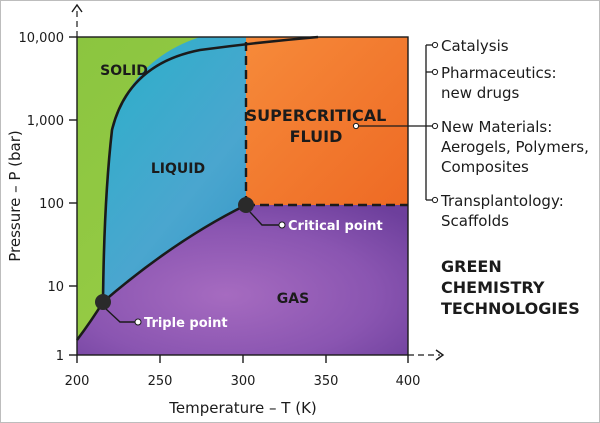 This screenshot has width=600, height=423. I want to click on fluid-label: FLUID, so click(316, 136).